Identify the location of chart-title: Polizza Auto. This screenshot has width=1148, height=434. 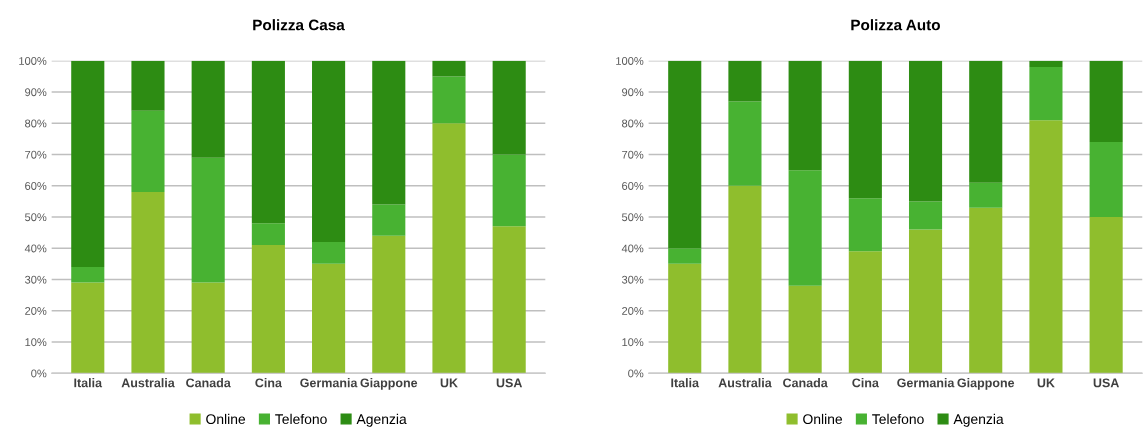
(895, 25).